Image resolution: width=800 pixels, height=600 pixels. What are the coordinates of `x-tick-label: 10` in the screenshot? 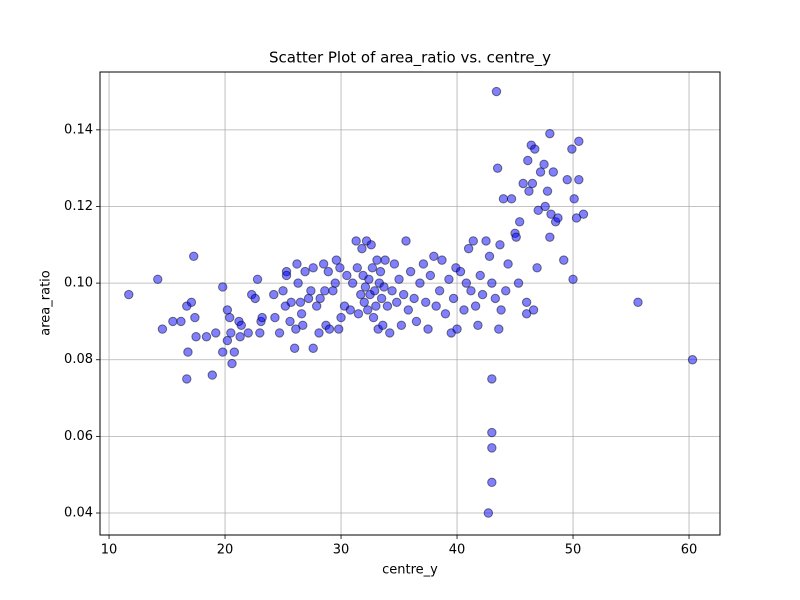 It's located at (109, 550).